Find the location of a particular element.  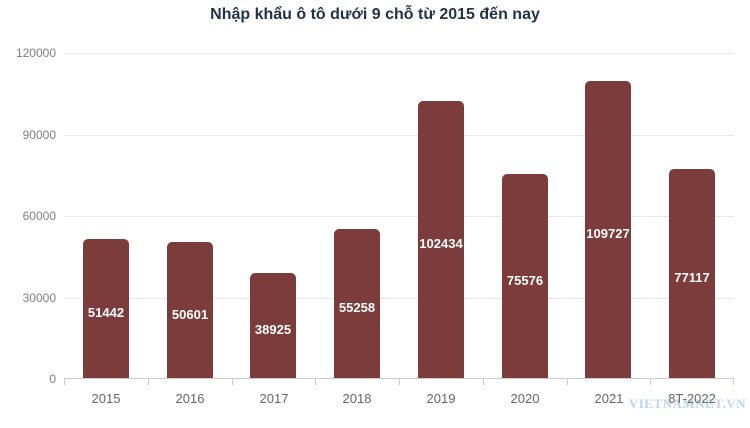

bar: 102434 is located at coordinates (441, 240).